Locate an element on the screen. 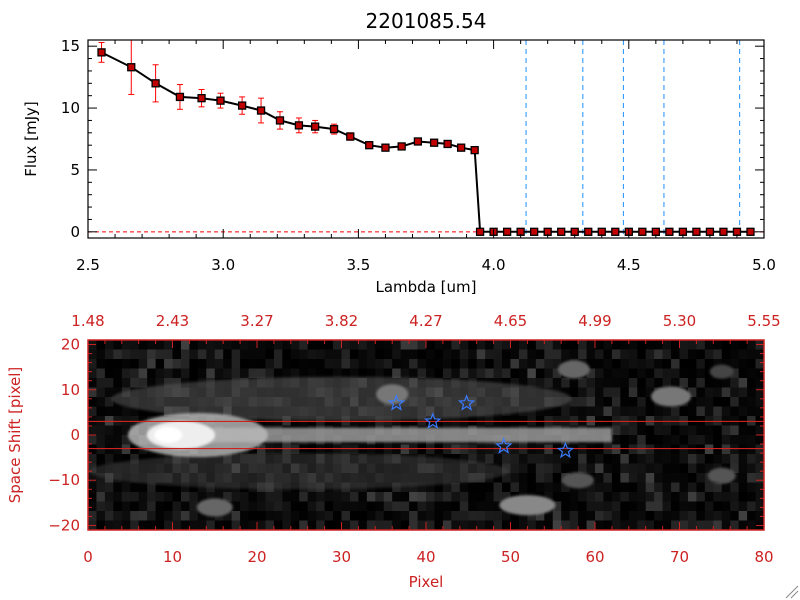 Image resolution: width=800 pixels, height=600 pixels. diffuse-band-lower is located at coordinates (299, 471).